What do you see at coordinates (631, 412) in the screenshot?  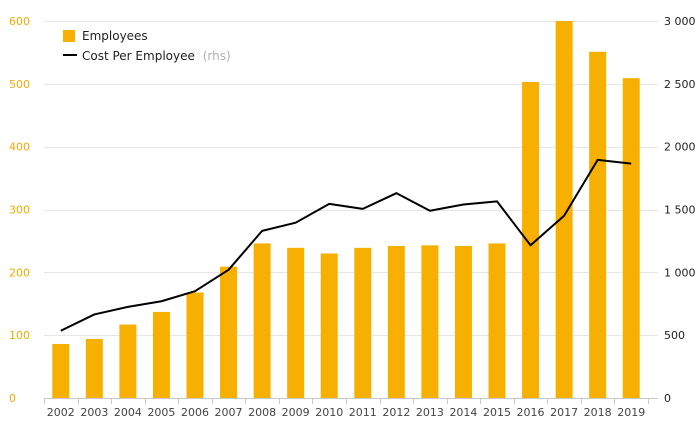 I see `x-tick-label: 2019` at bounding box center [631, 412].